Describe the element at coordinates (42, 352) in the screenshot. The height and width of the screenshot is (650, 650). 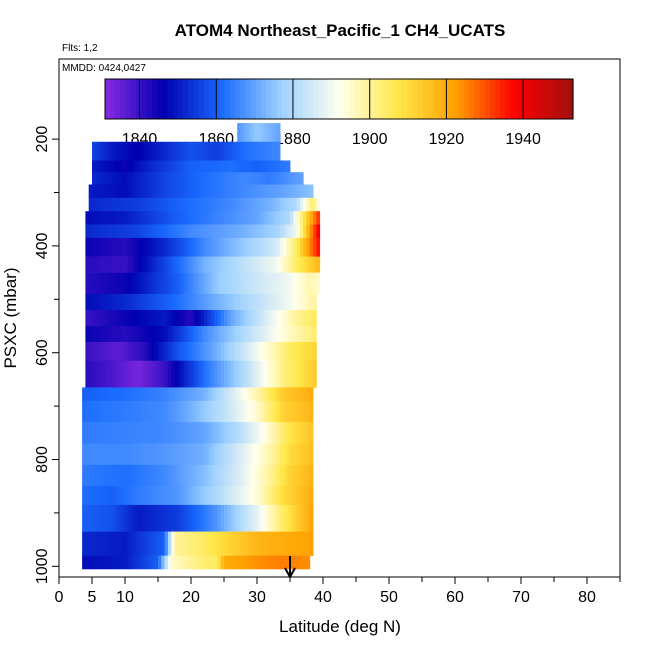
I see `y-tick-label: 600` at that location.